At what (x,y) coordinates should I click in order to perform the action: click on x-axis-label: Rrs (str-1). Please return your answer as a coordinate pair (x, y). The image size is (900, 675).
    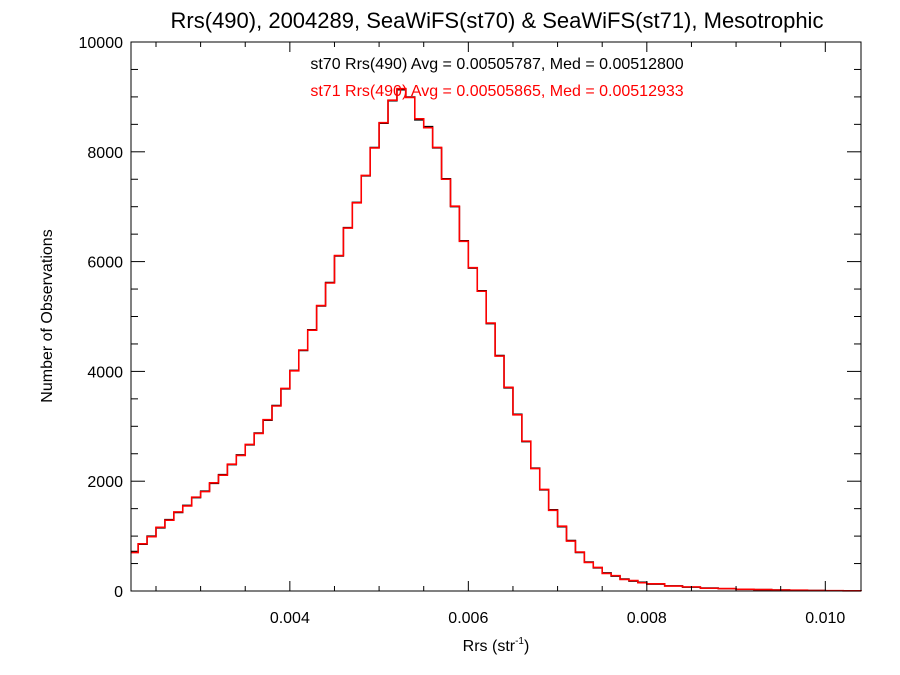
    Looking at the image, I should click on (496, 645).